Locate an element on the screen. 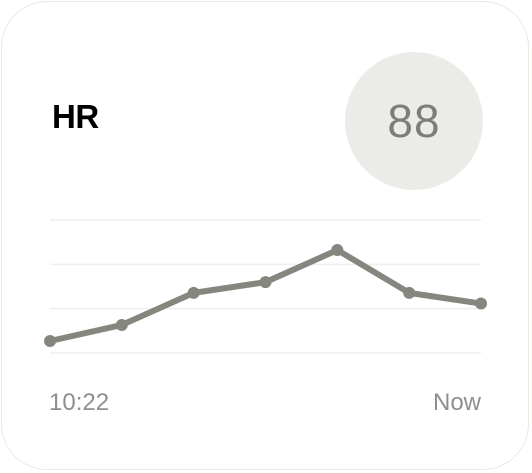 This screenshot has height=473, width=532. current-value: 88 is located at coordinates (414, 121).